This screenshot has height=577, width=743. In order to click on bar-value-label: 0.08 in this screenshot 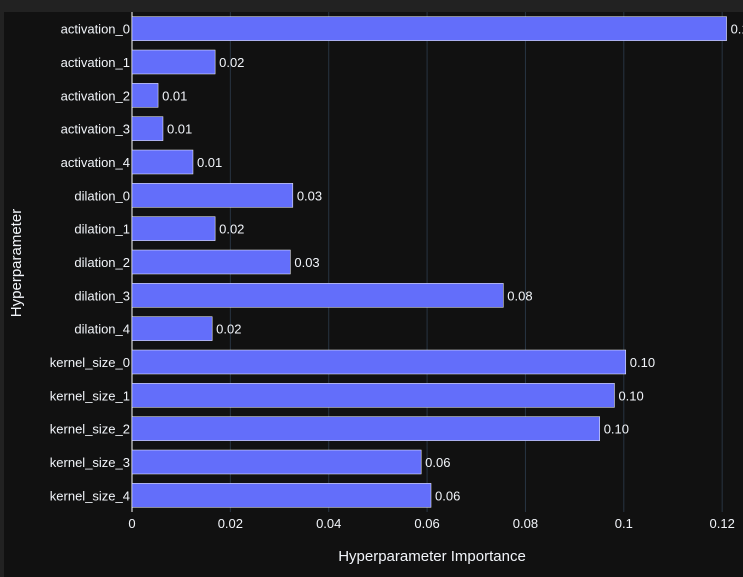, I will do `click(519, 295)`.